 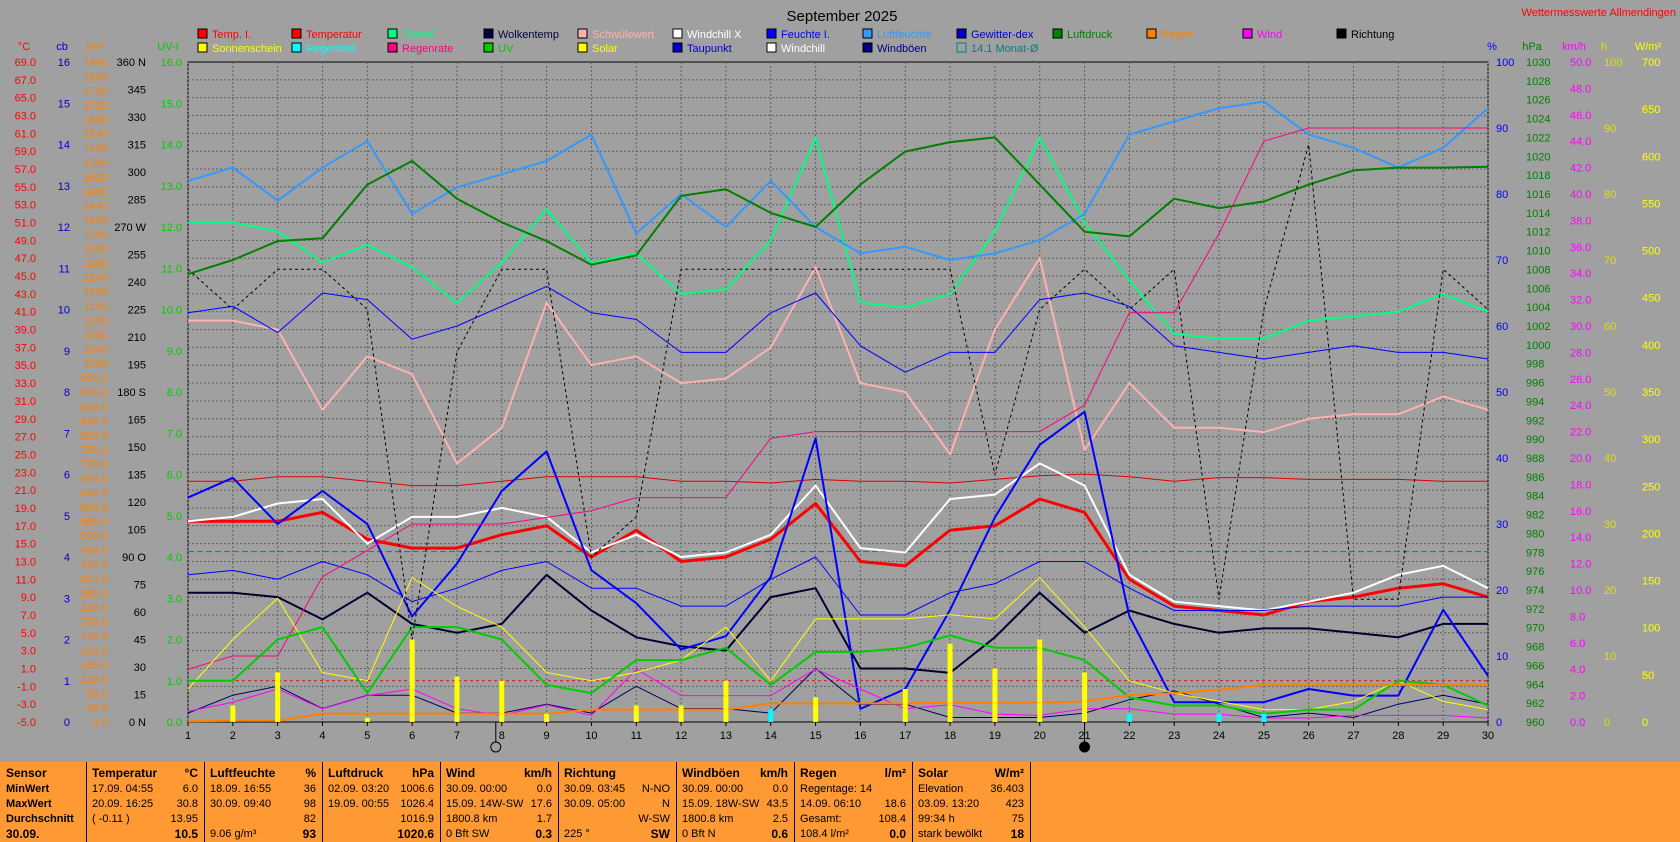 I want to click on x-tick-label: 27, so click(x=1353, y=736).